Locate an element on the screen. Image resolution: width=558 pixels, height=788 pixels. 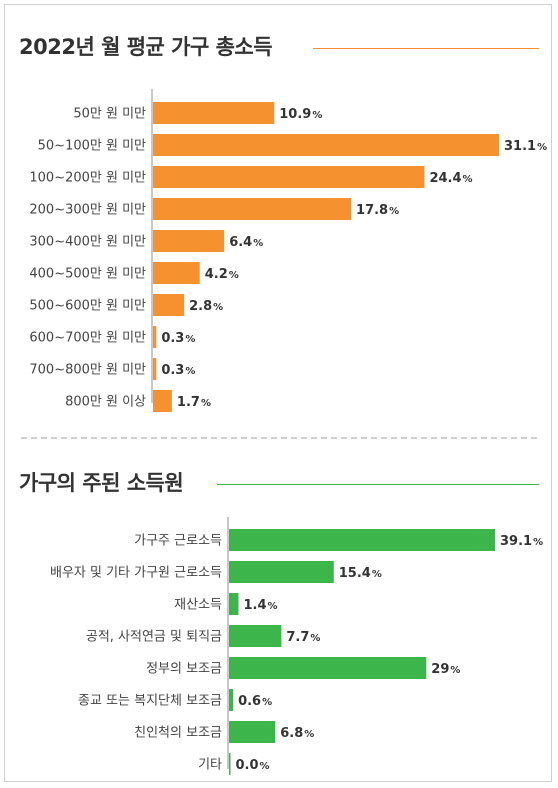
data-label-income: 24.4% is located at coordinates (450, 178).